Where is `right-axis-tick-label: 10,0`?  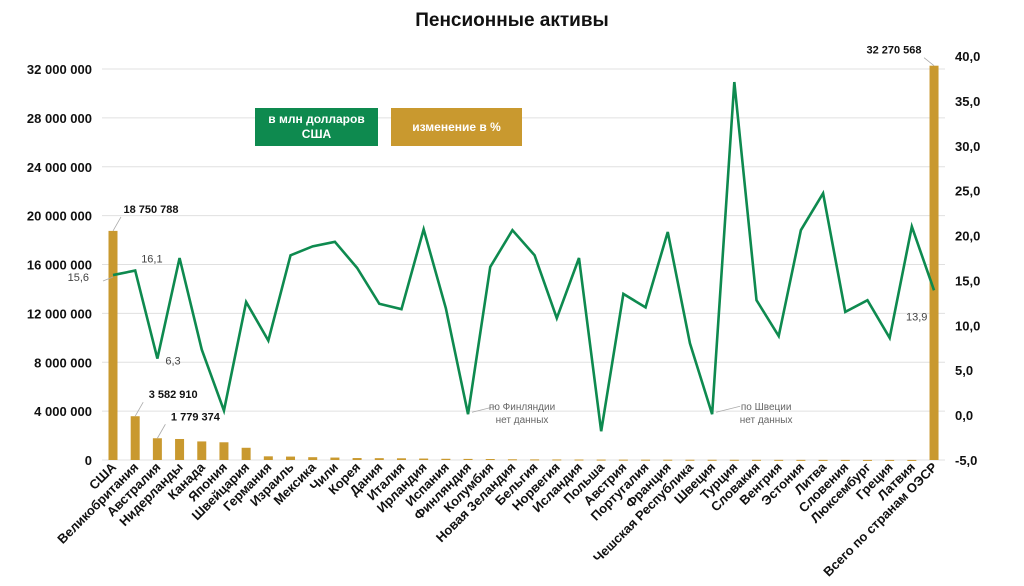 right-axis-tick-label: 10,0 is located at coordinates (967, 325).